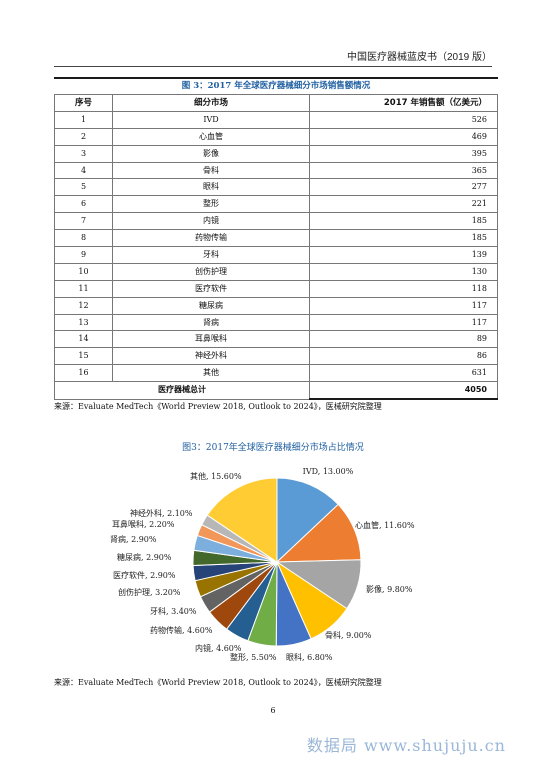 This screenshot has width=546, height=765. Describe the element at coordinates (83, 119) in the screenshot. I see `cell-index: 1` at that location.